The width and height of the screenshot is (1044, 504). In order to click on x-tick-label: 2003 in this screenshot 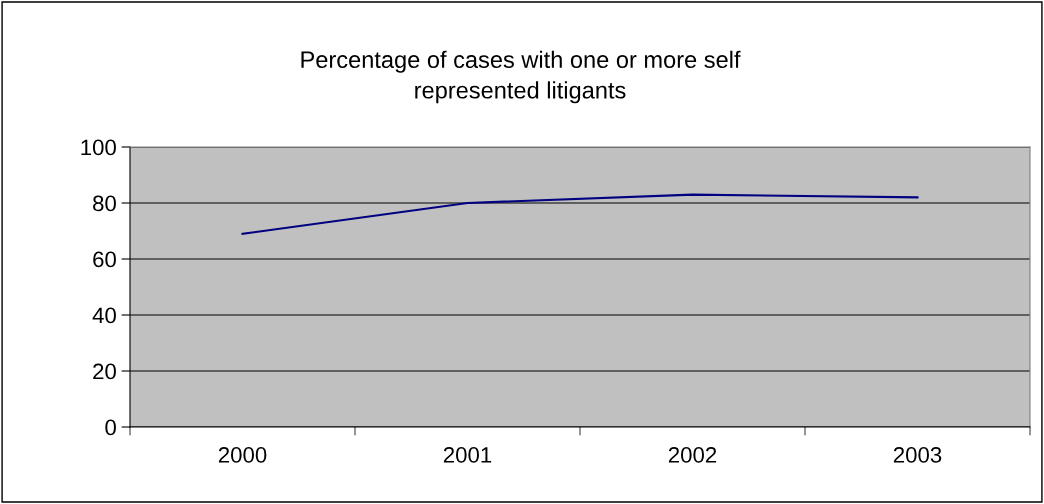, I will do `click(917, 455)`.